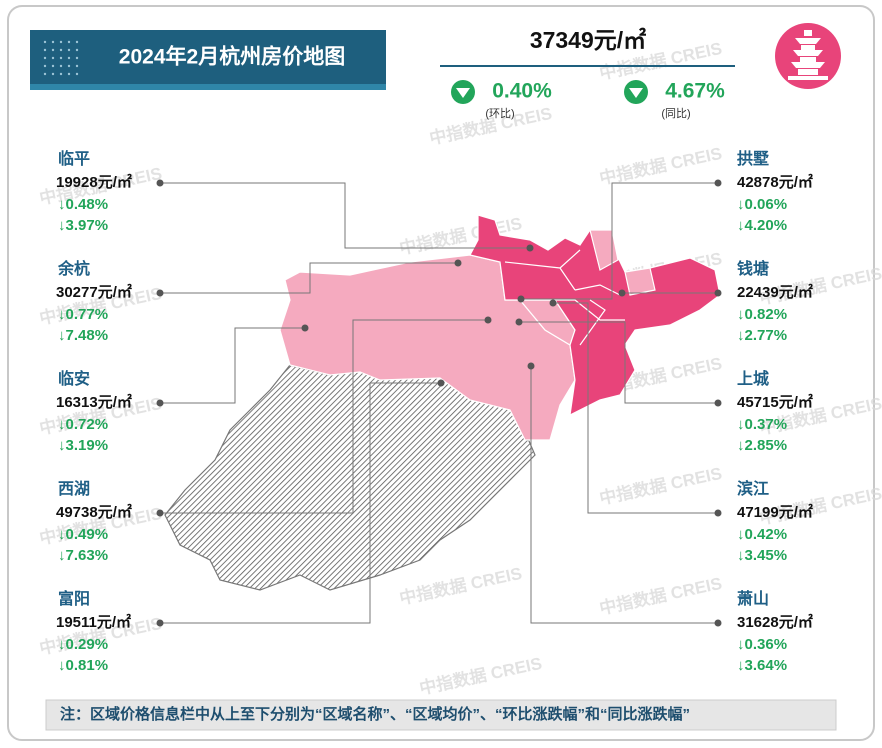 The height and width of the screenshot is (748, 882). I want to click on city-price: 37349元/㎡, so click(588, 40).